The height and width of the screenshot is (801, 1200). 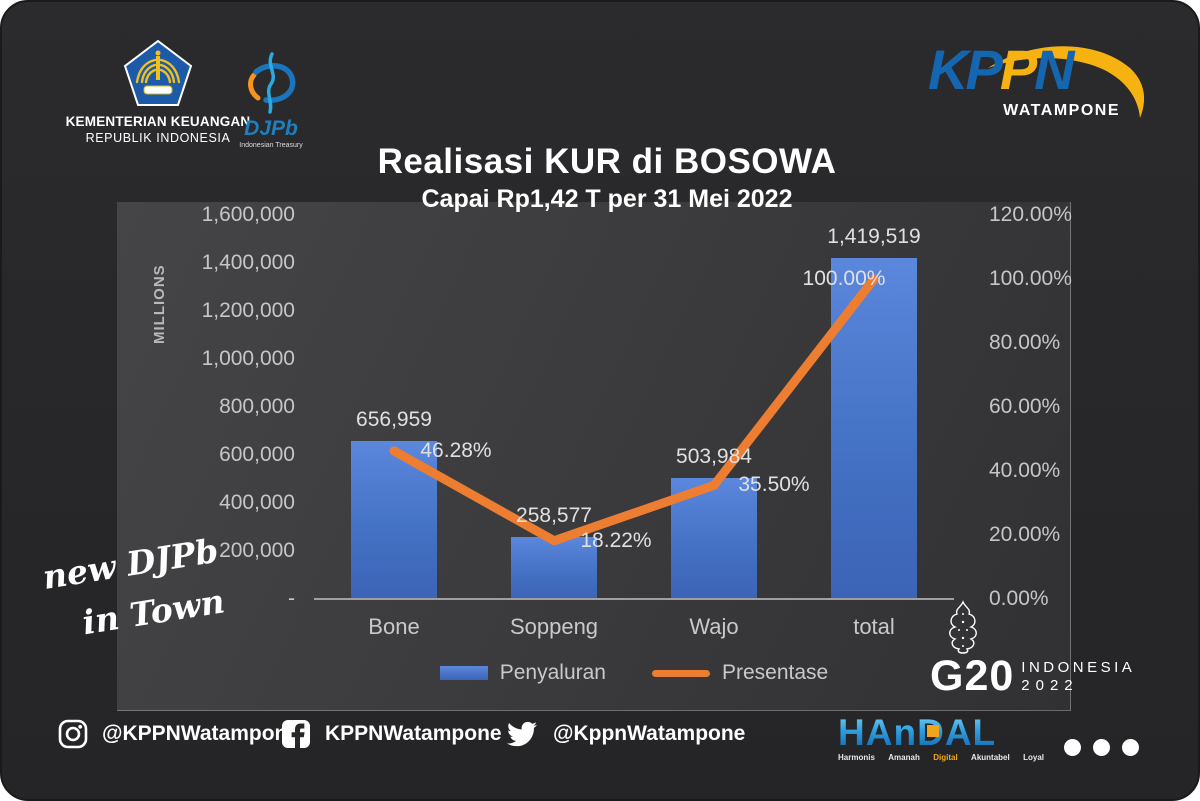 I want to click on line-percent-label: 35.50%, so click(x=774, y=485).